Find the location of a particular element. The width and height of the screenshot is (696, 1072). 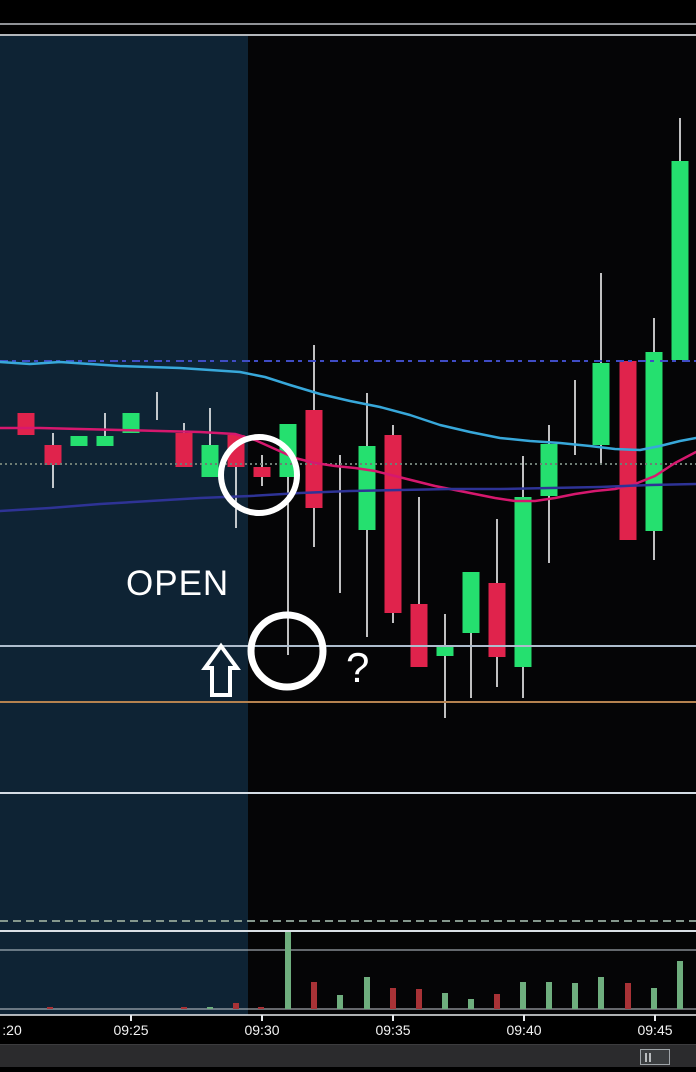

time-label: 09:35 is located at coordinates (393, 1030).